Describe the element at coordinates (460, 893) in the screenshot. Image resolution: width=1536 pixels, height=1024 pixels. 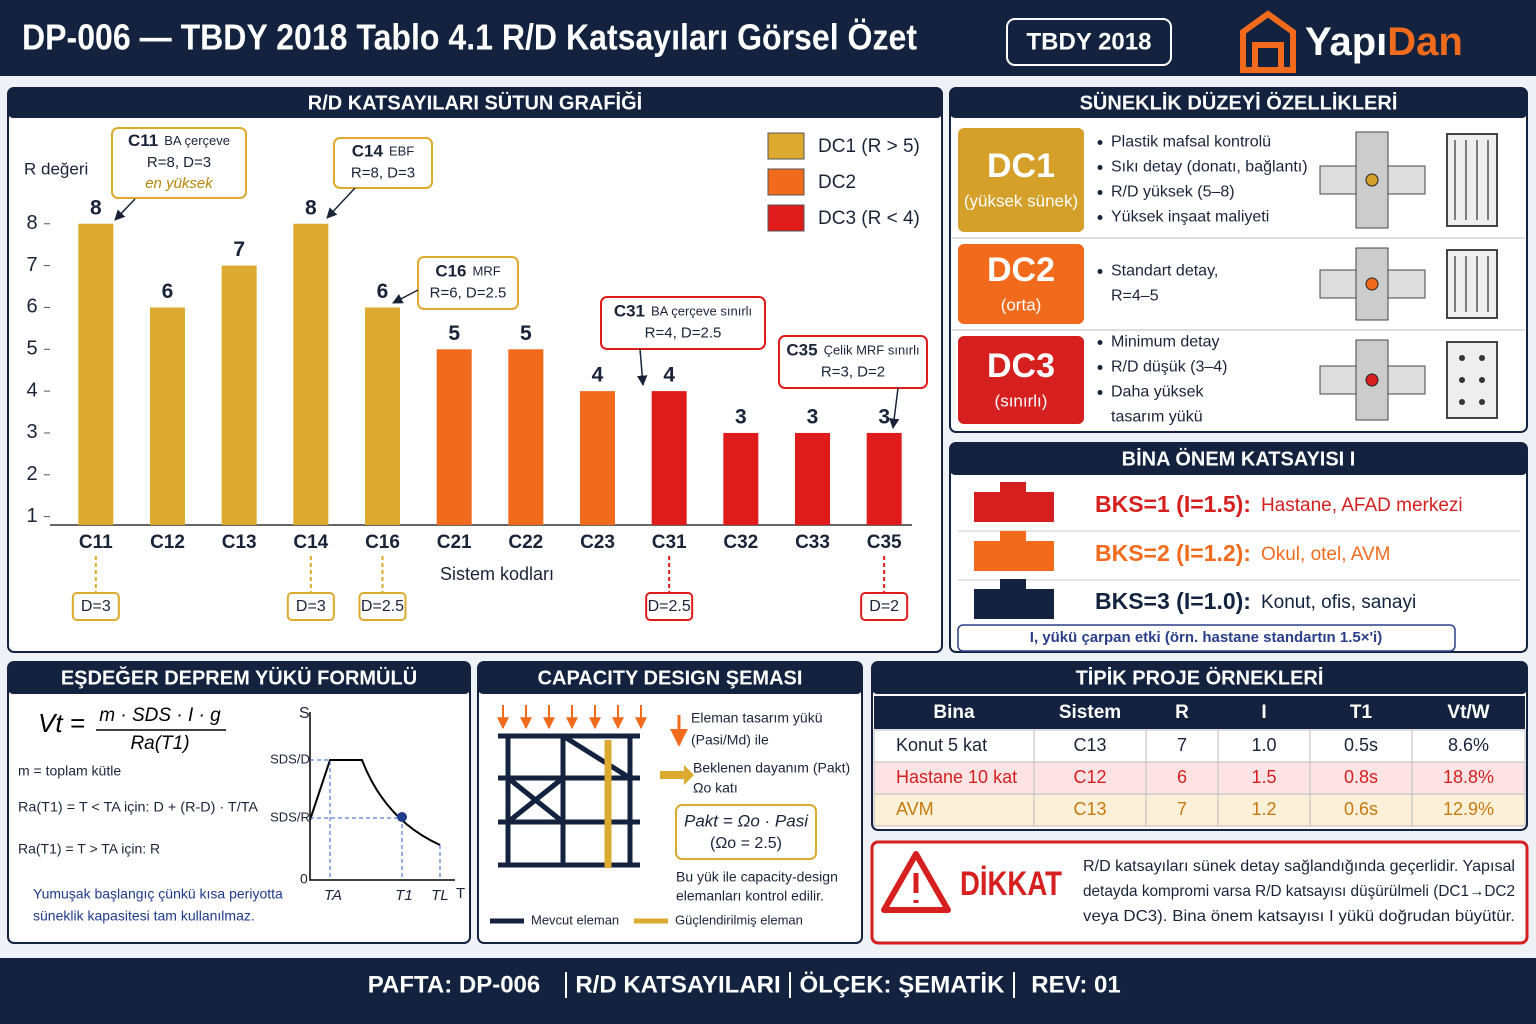
I see `axis-label: T` at that location.